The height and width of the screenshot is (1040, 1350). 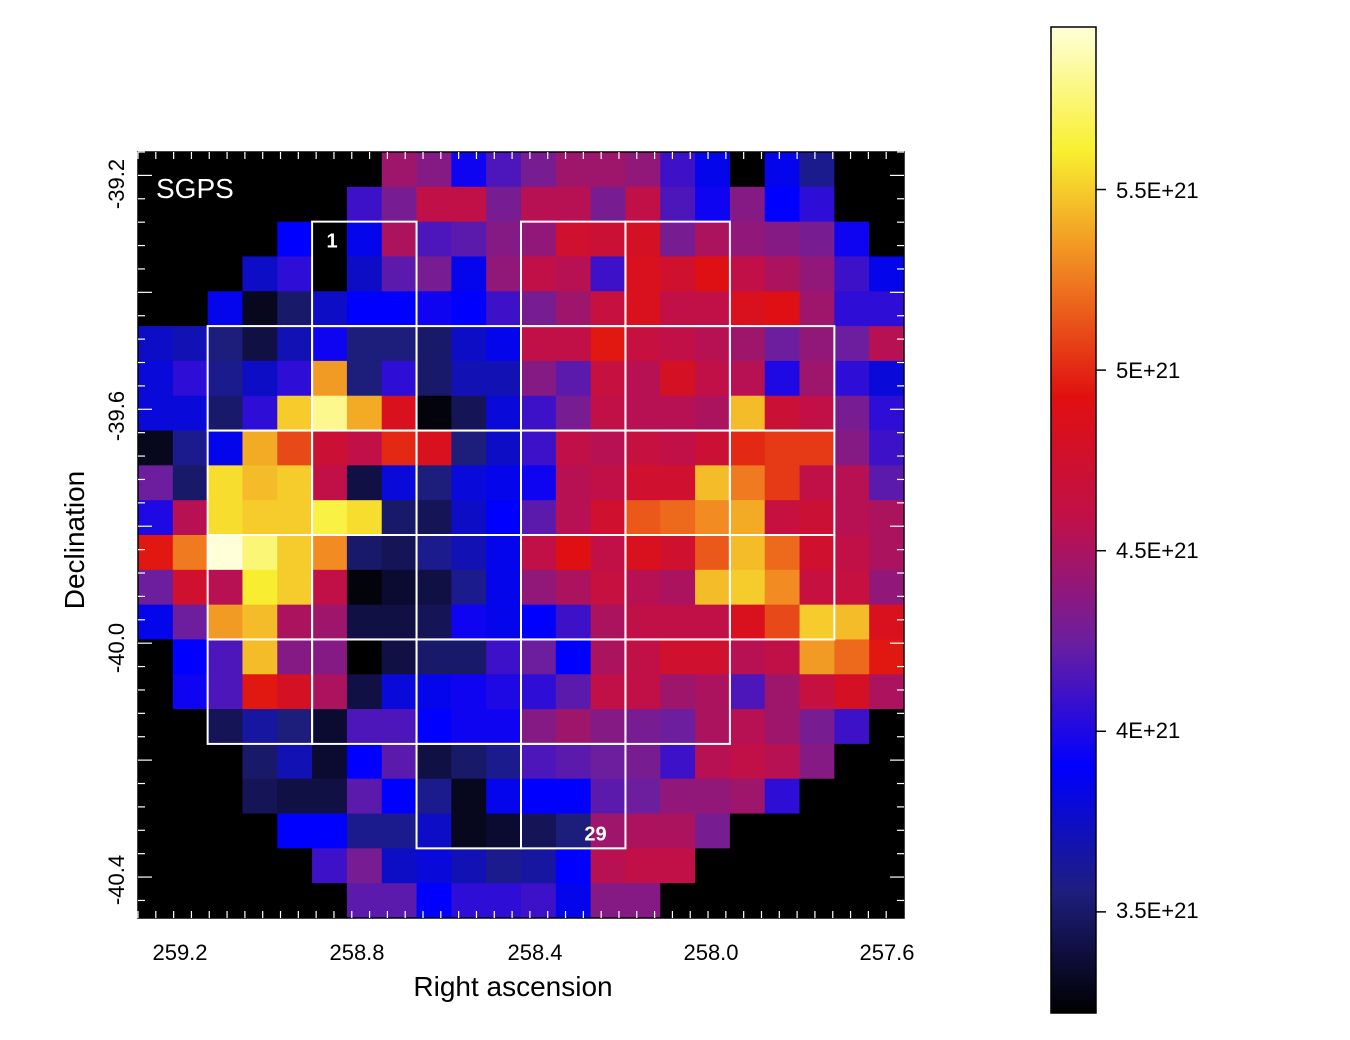 What do you see at coordinates (1101, 550) in the screenshot?
I see `colorbar-ticks` at bounding box center [1101, 550].